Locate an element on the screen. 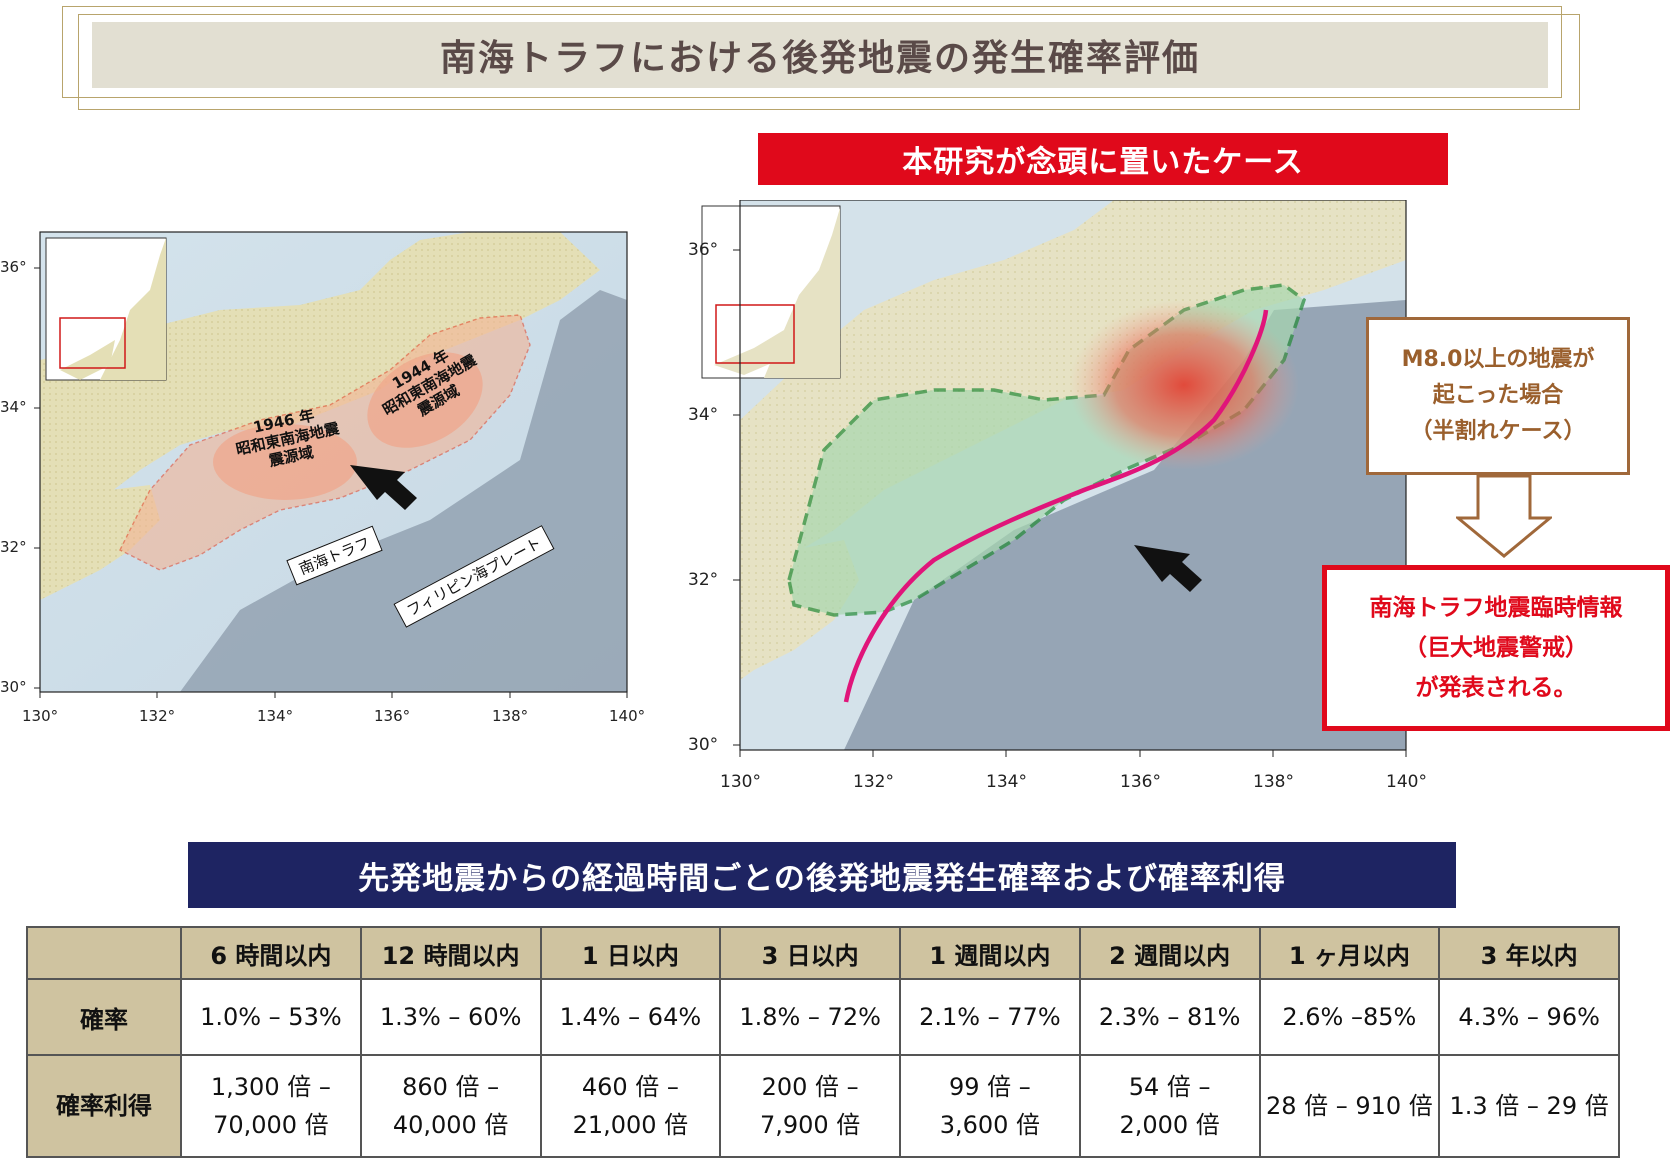  gain-row-label: 確率利得 is located at coordinates (104, 1106).